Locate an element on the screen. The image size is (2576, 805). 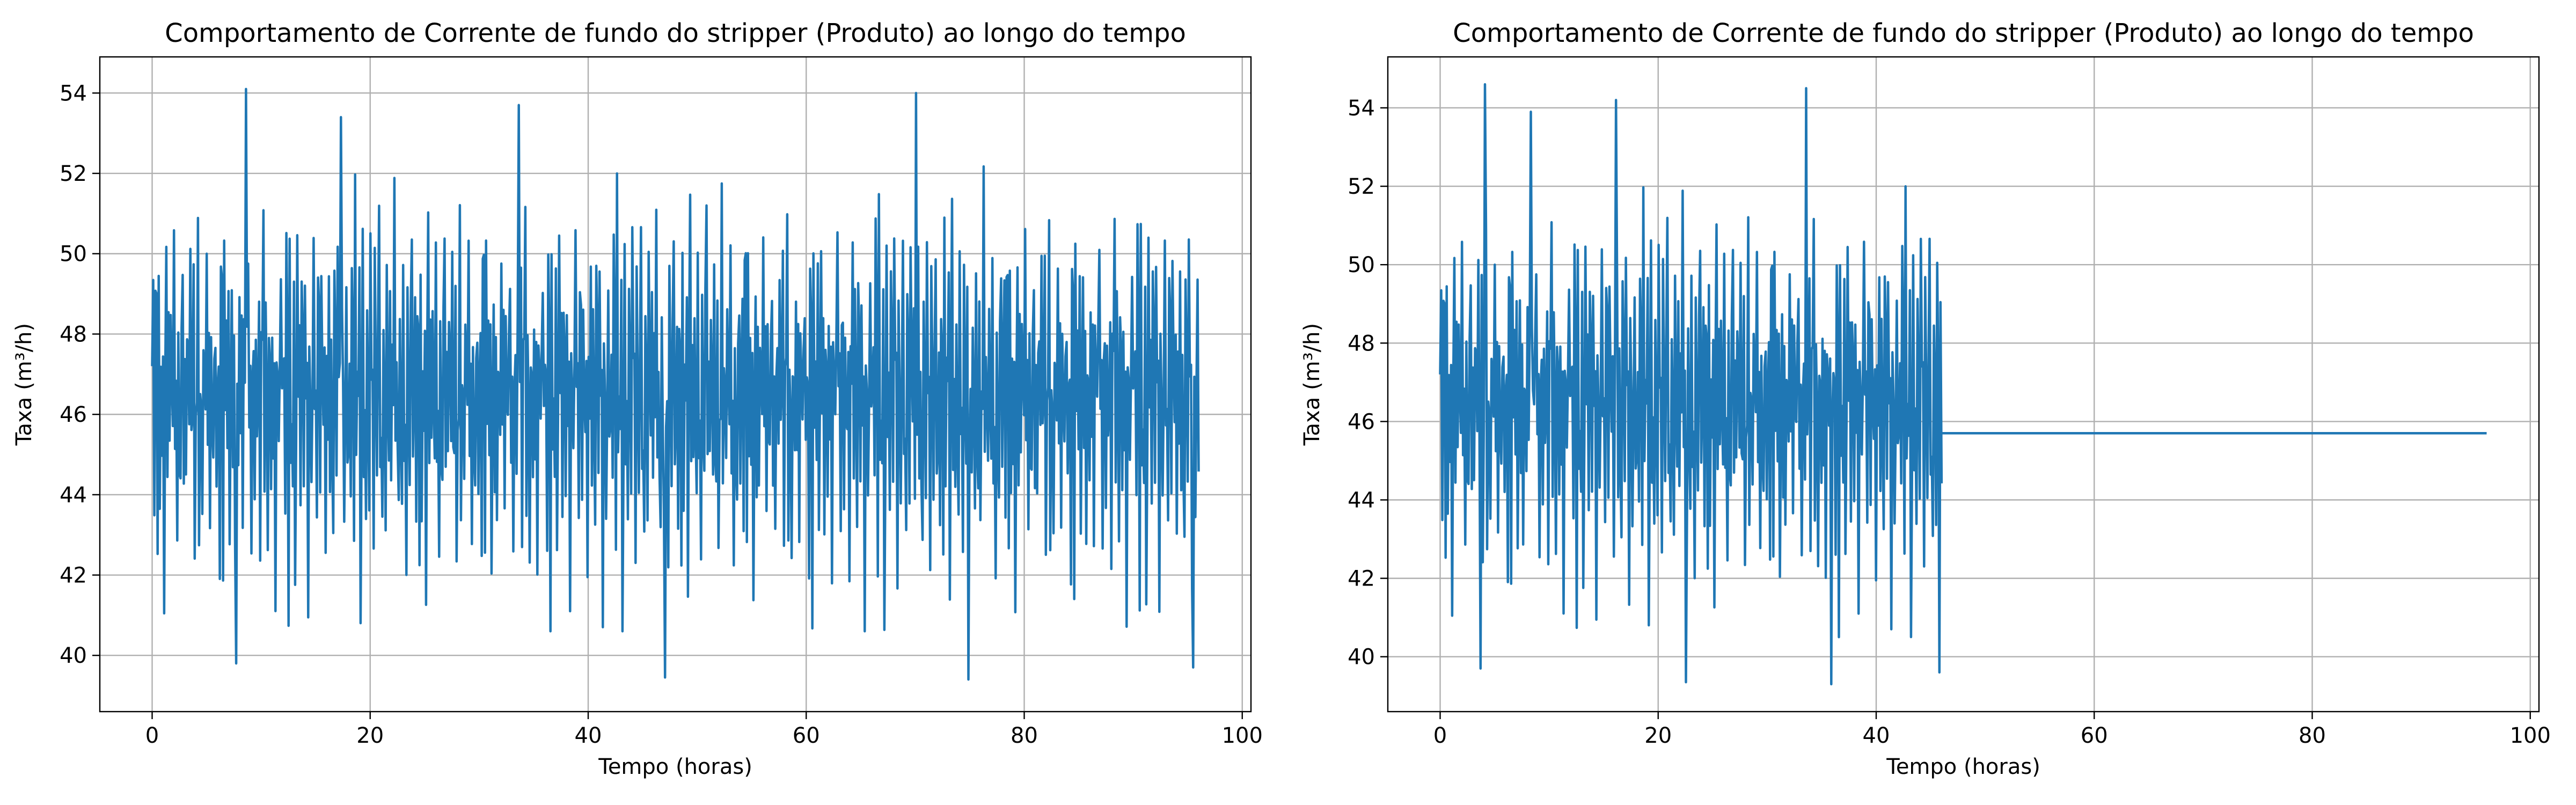
right-y-tick-label: 48 is located at coordinates (1361, 343).